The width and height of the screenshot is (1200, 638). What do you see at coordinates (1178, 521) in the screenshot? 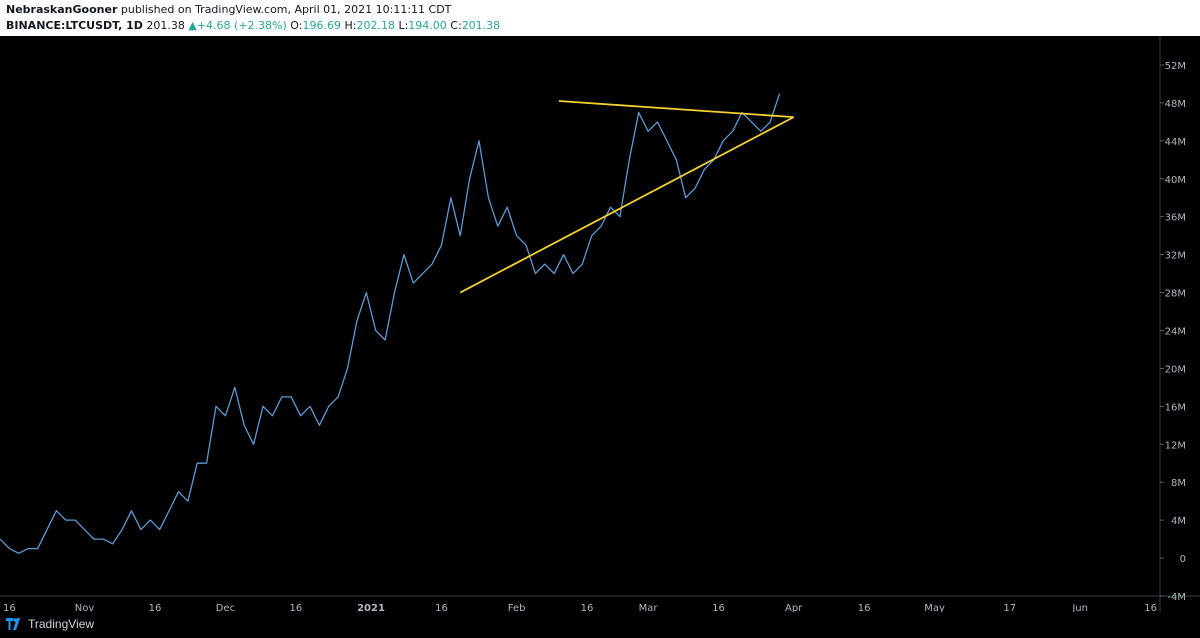
I see `y-tick-label: 4M` at bounding box center [1178, 521].